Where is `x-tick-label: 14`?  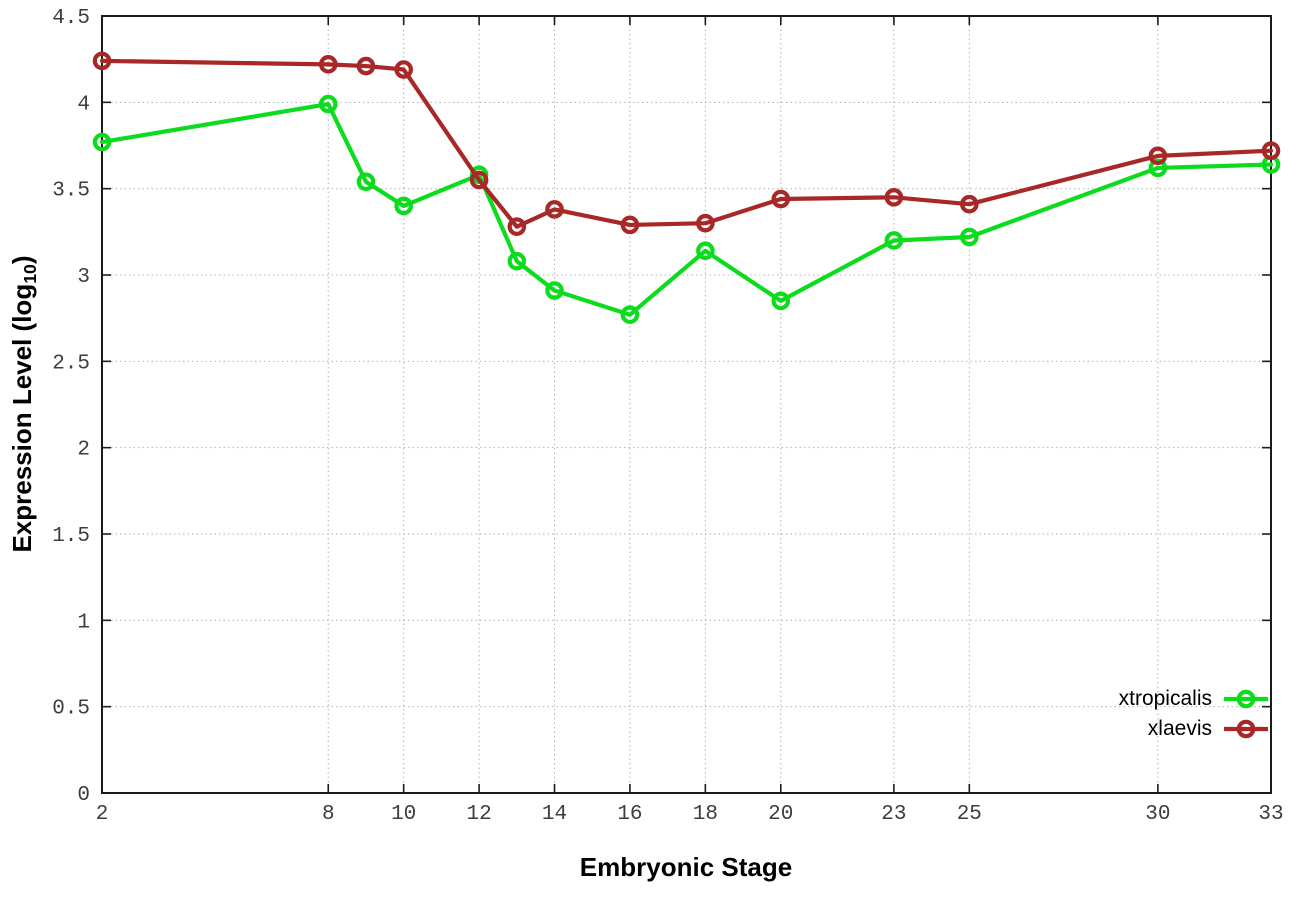
x-tick-label: 14 is located at coordinates (554, 814).